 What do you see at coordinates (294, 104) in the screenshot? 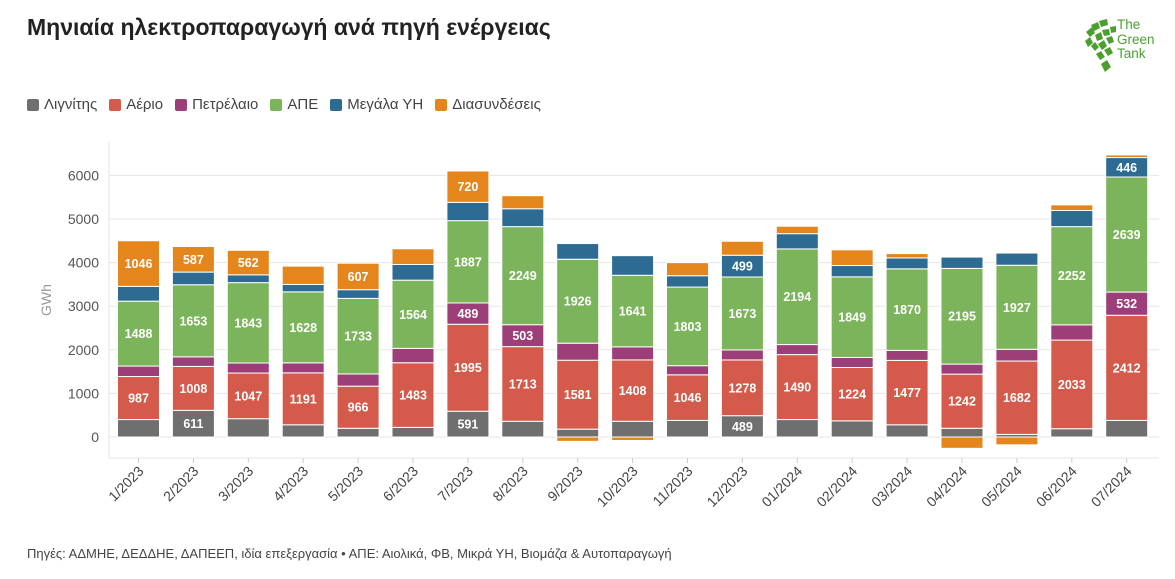
I see `legend-item-res: ΑΠΕ` at bounding box center [294, 104].